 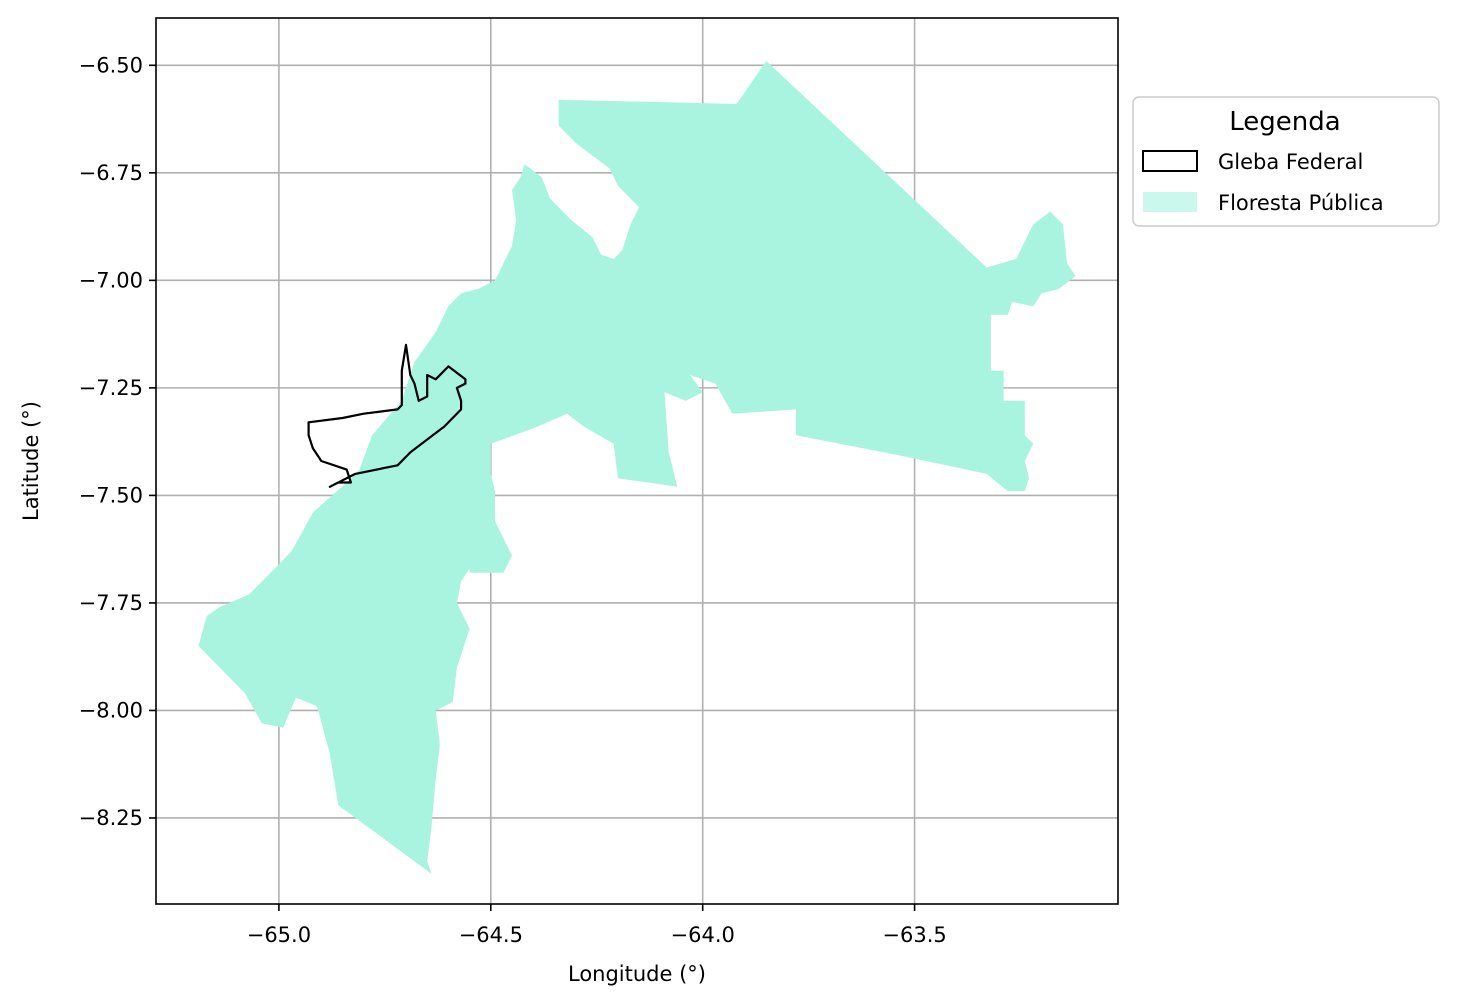 What do you see at coordinates (637, 974) in the screenshot?
I see `x-axis-label: Longitude (°)` at bounding box center [637, 974].